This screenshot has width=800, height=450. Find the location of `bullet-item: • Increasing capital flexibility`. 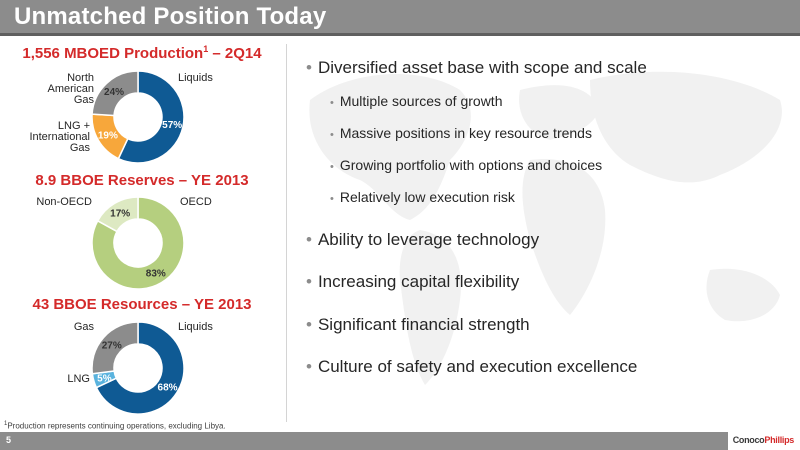

bullet-item: • Increasing capital flexibility is located at coordinates (412, 282).